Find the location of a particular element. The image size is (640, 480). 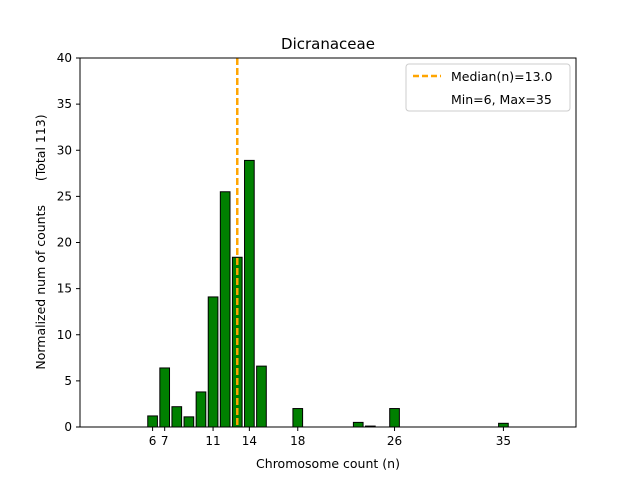

y-tick-label: 20 is located at coordinates (64, 243).